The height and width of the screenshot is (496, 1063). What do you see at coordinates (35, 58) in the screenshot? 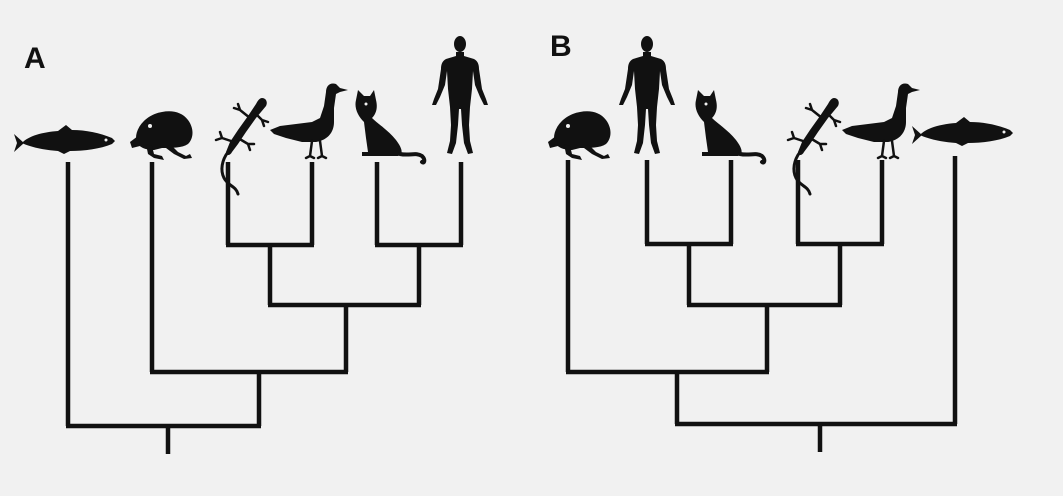
I see `panel-label-a: A` at bounding box center [35, 58].